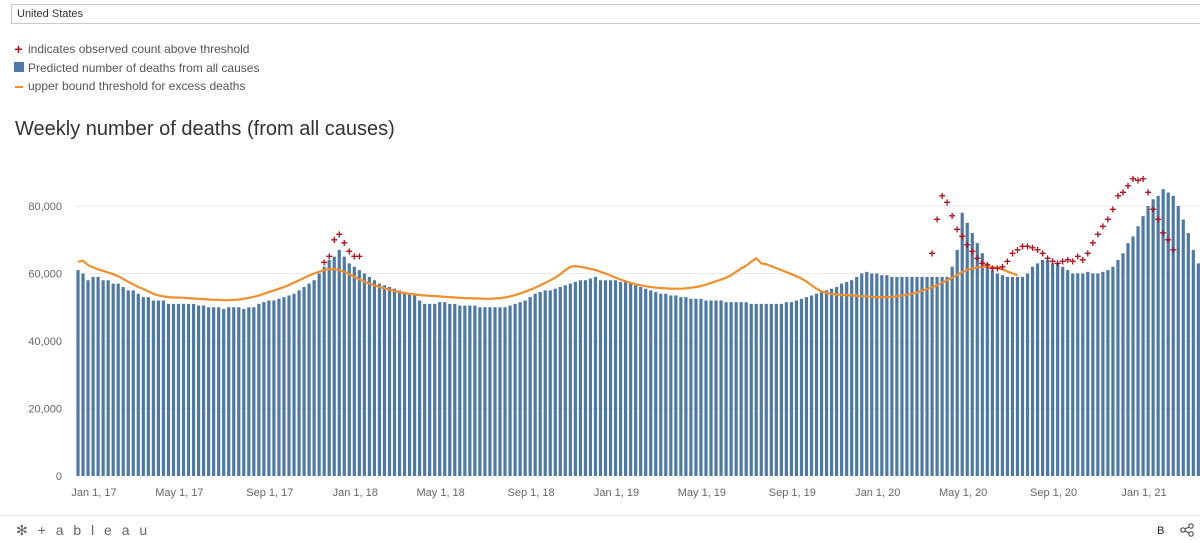 The width and height of the screenshot is (1200, 543). I want to click on x-tick-label: Jan 1, 17, so click(93, 493).